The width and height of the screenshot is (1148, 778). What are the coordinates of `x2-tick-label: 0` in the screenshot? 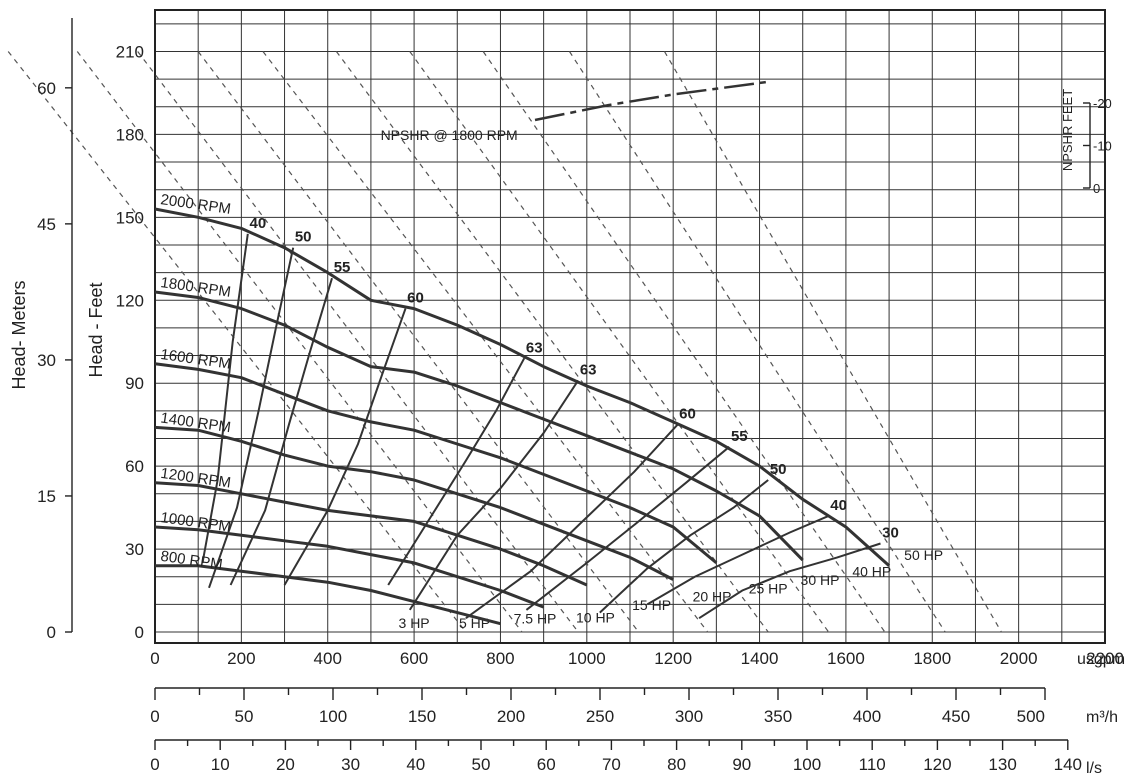 It's located at (154, 716).